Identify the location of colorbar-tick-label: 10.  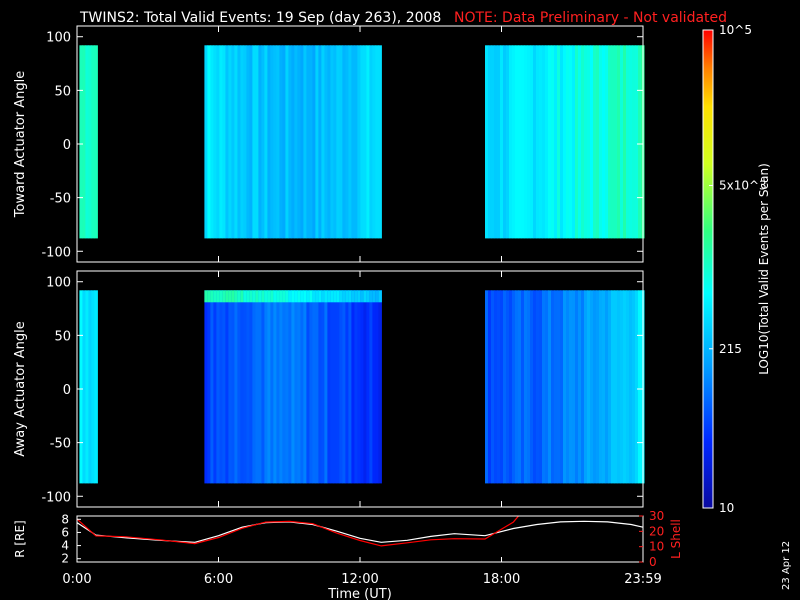
(726, 508).